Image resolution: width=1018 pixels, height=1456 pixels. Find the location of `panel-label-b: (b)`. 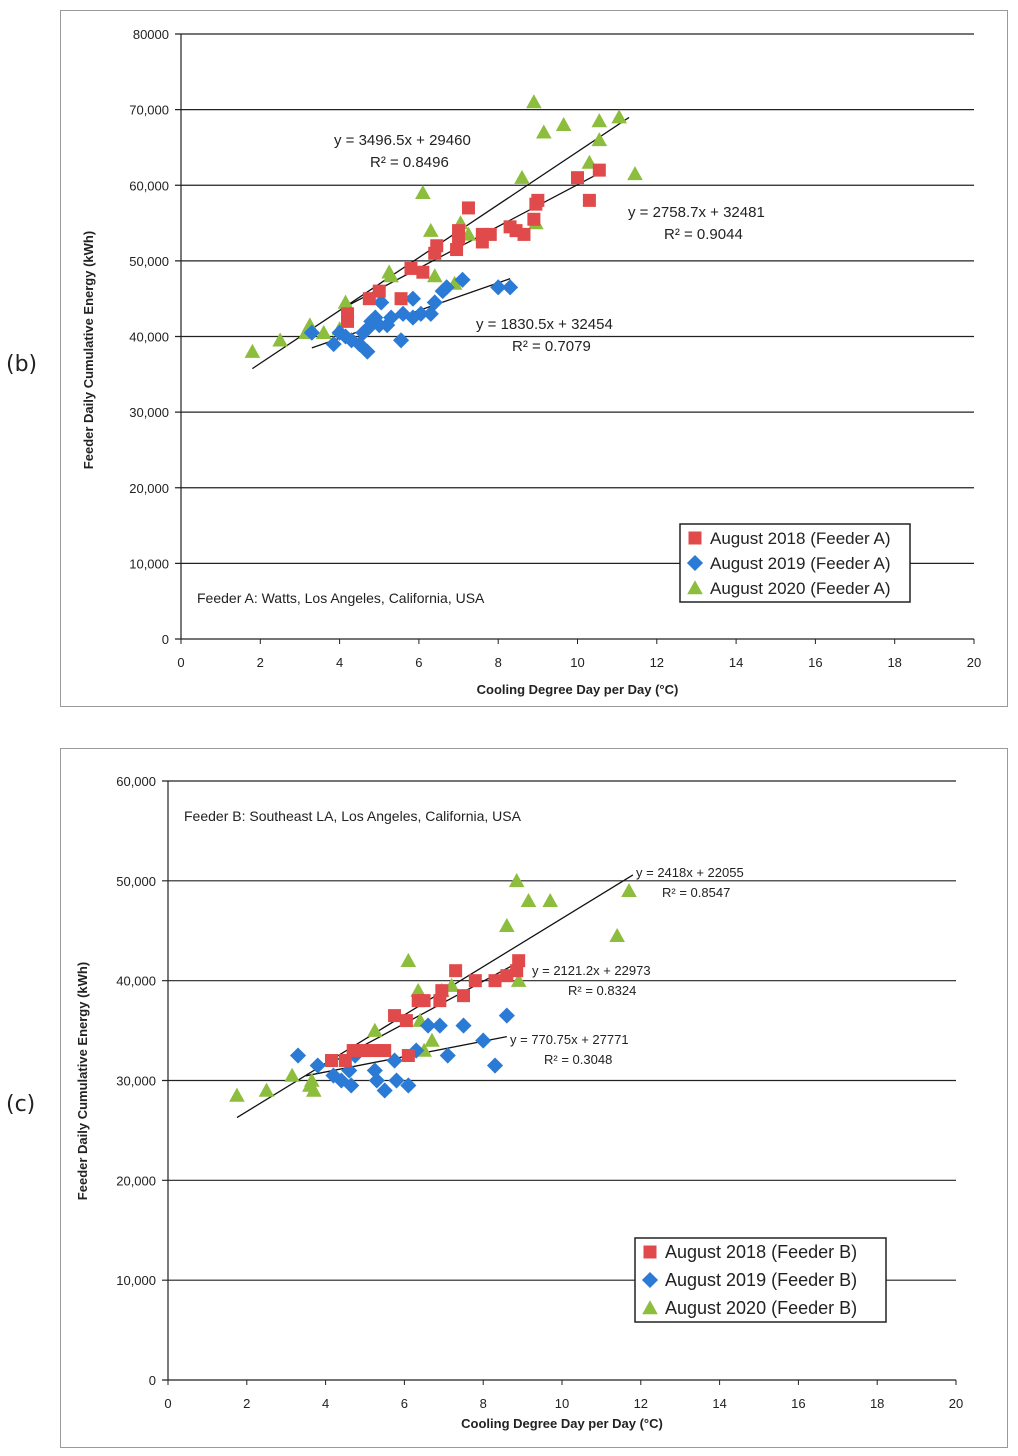

panel-label-b: (b) is located at coordinates (22, 364).